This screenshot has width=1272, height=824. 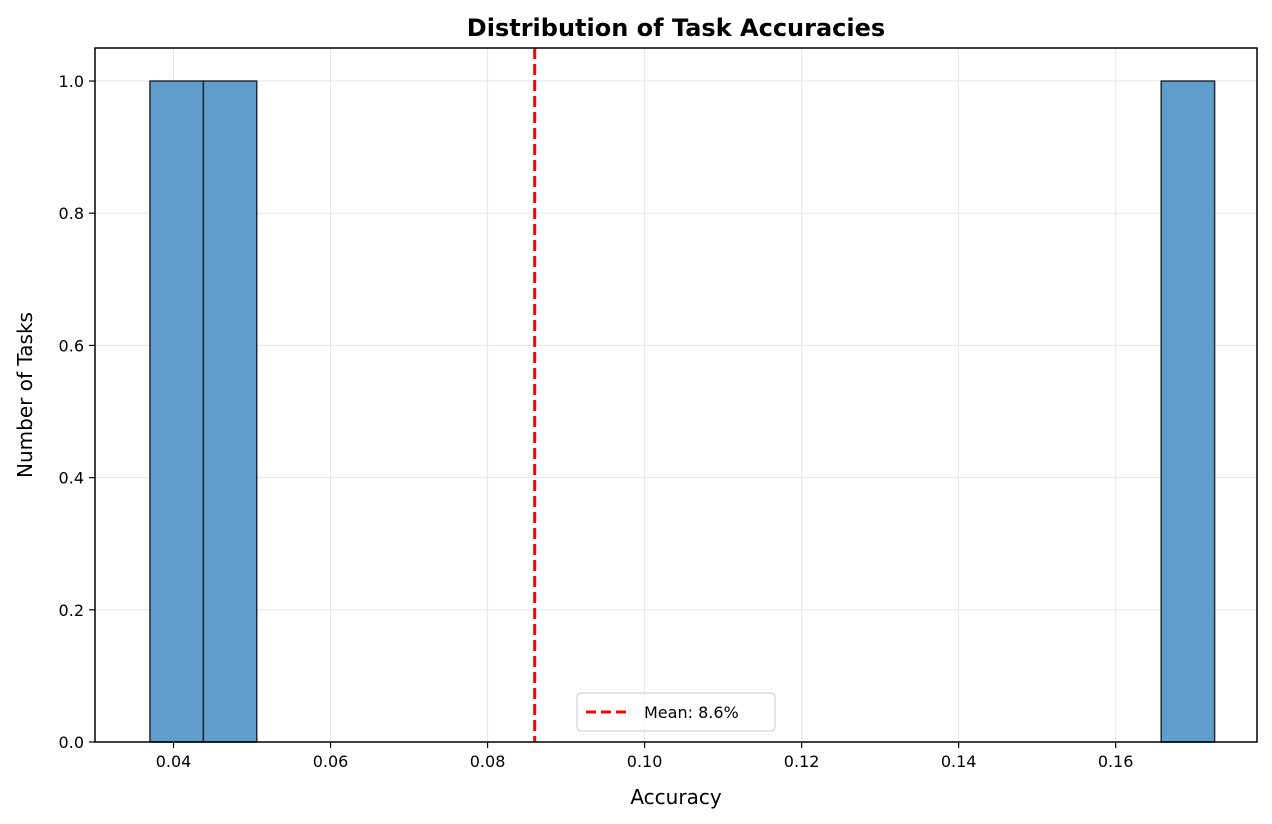 What do you see at coordinates (71, 478) in the screenshot?
I see `y-tick-label: 0.4` at bounding box center [71, 478].